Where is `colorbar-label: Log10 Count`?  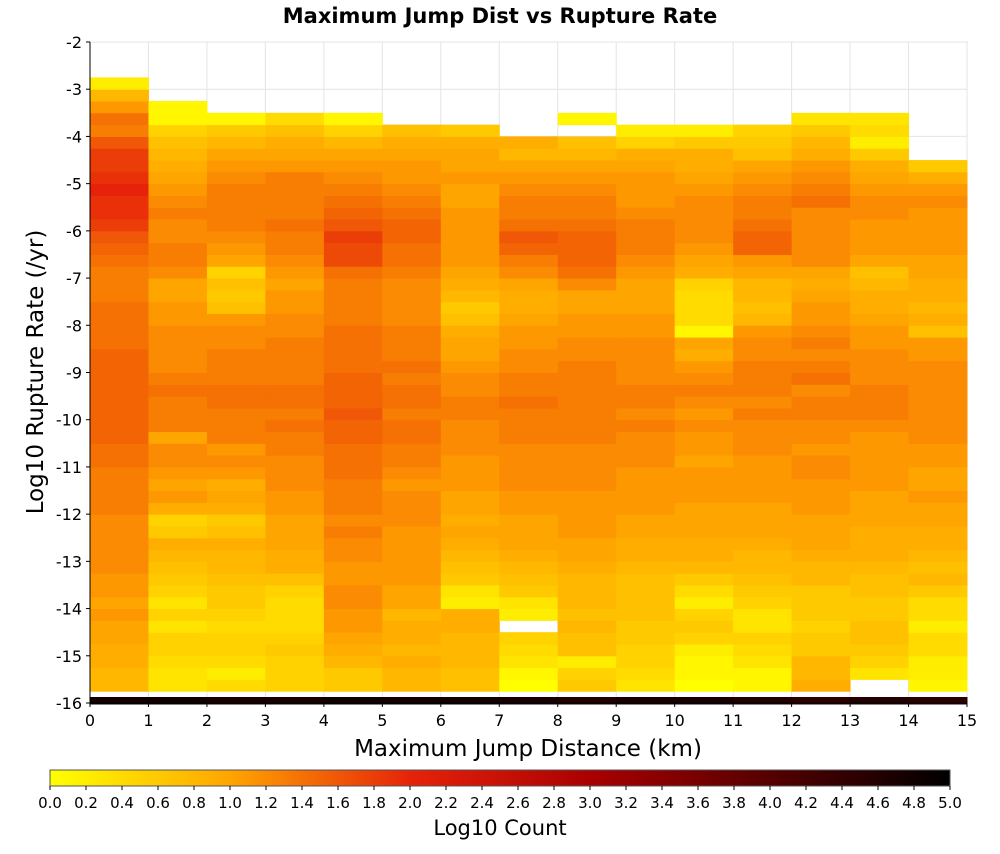
colorbar-label: Log10 Count is located at coordinates (499, 828).